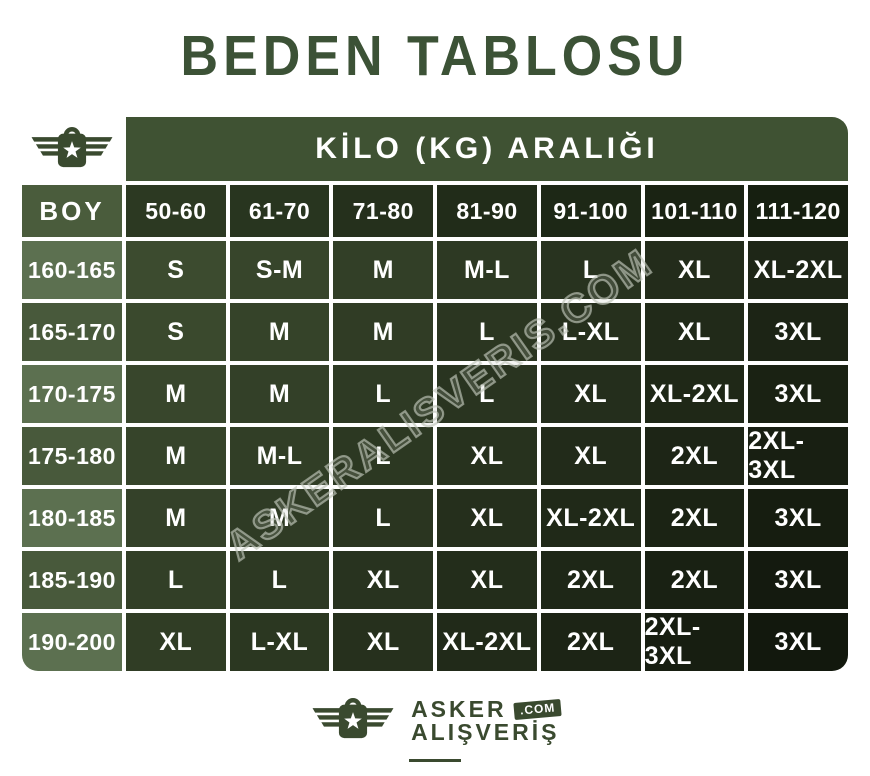 This screenshot has width=870, height=776. Describe the element at coordinates (487, 149) in the screenshot. I see `weight-range-header: KİLO (KG) ARALIĞI` at that location.